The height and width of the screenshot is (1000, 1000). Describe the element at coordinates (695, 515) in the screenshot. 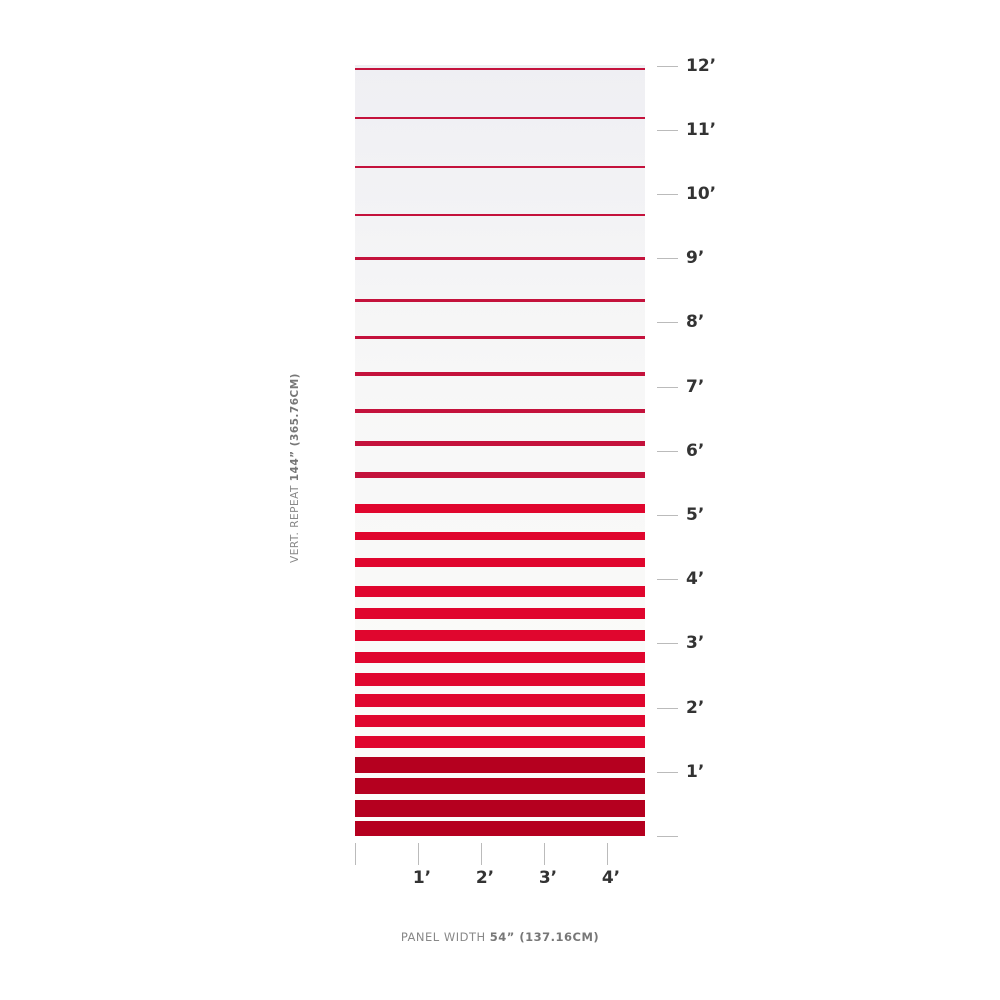

I see `ruler-label: 5’` at that location.